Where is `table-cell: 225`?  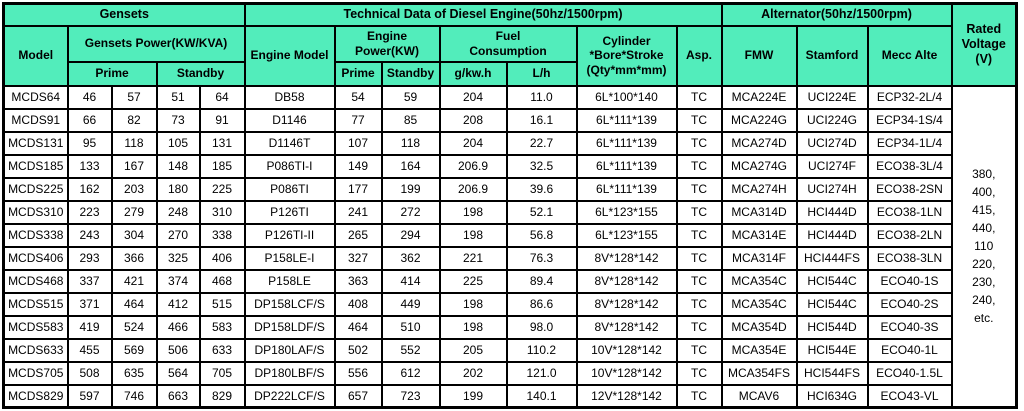
table-cell: 225 is located at coordinates (473, 281).